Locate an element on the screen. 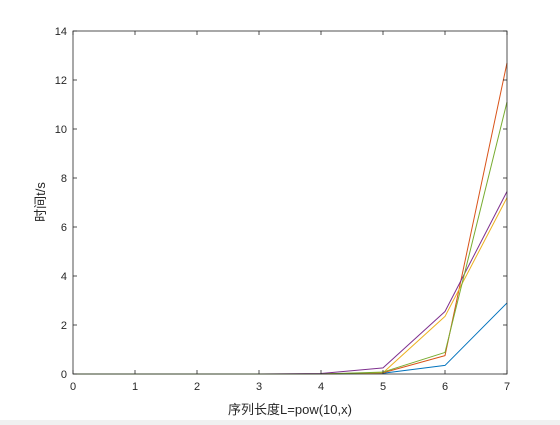  x-tick-label: 7 is located at coordinates (507, 387).